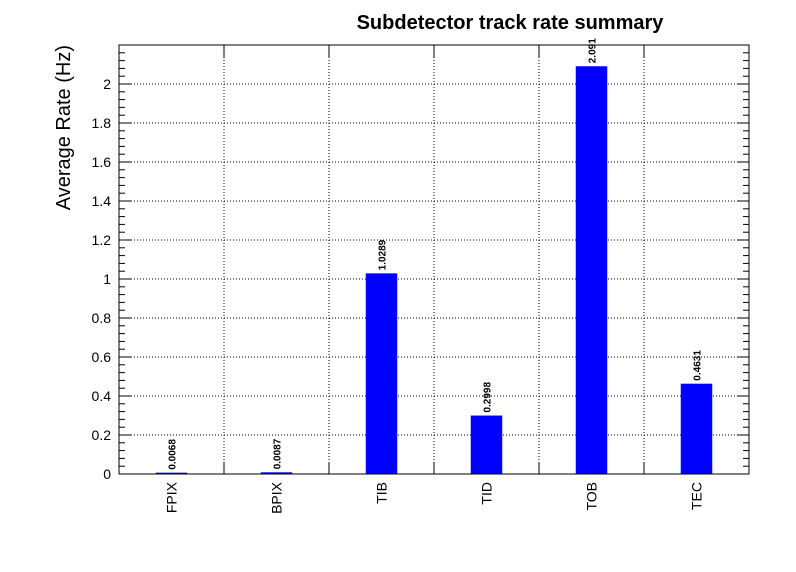  Describe the element at coordinates (102, 201) in the screenshot. I see `y-tick-label: 1.4` at that location.